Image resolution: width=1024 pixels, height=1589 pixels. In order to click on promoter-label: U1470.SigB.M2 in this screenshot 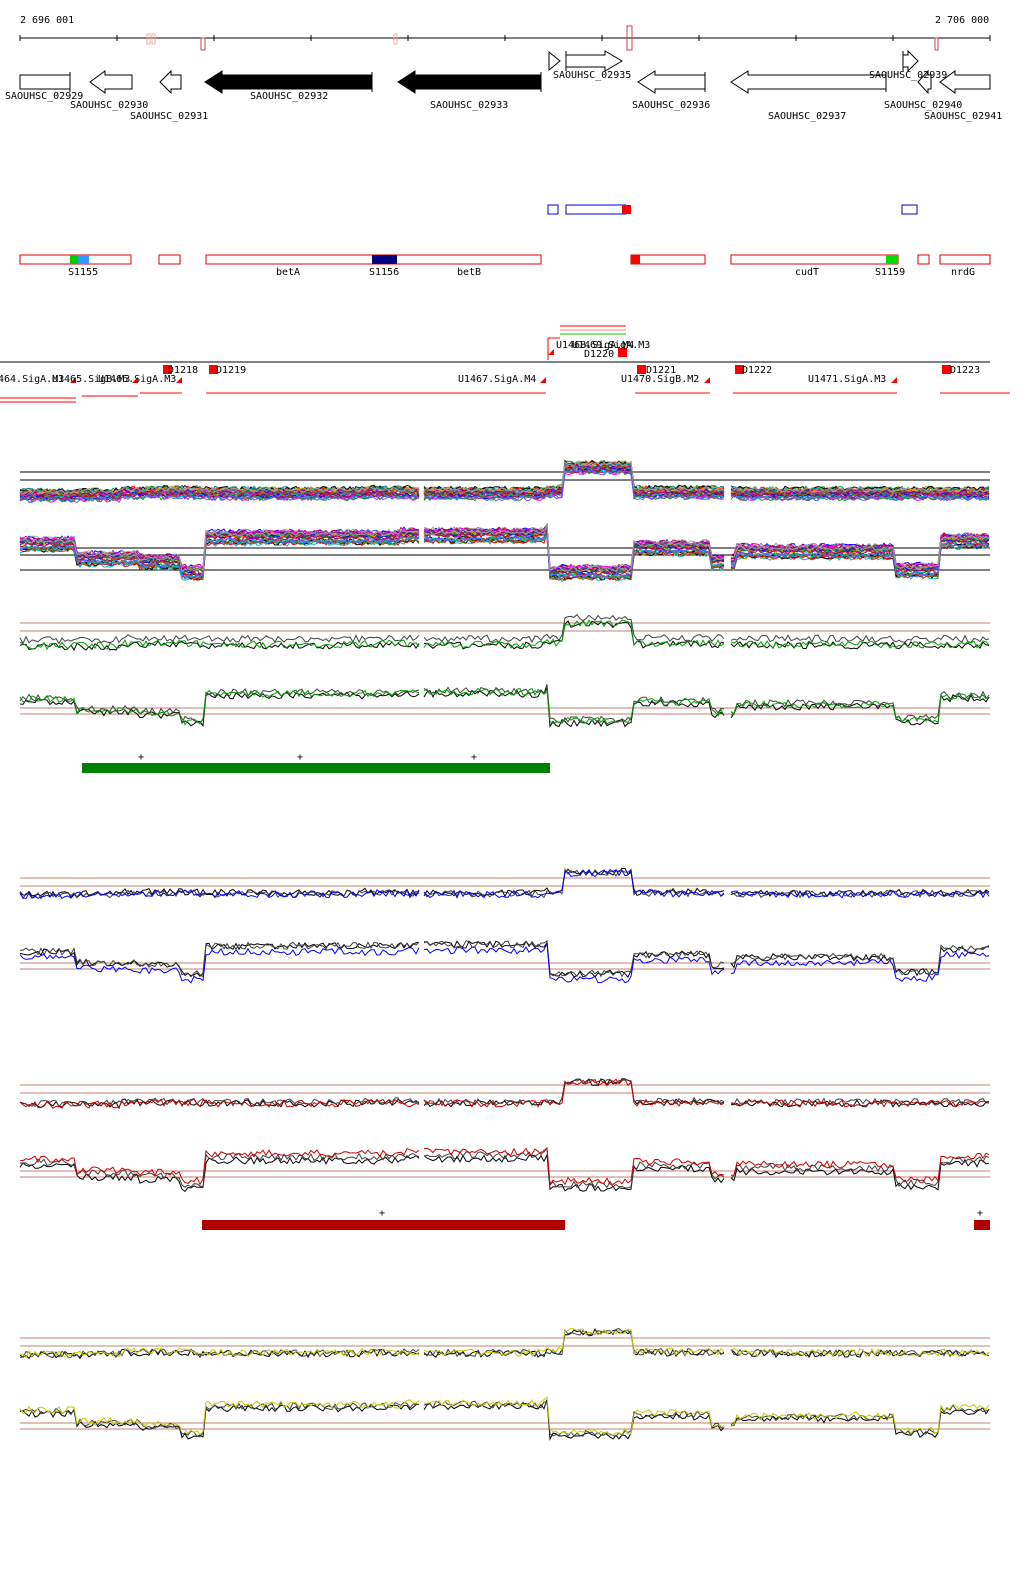, I will do `click(660, 379)`.